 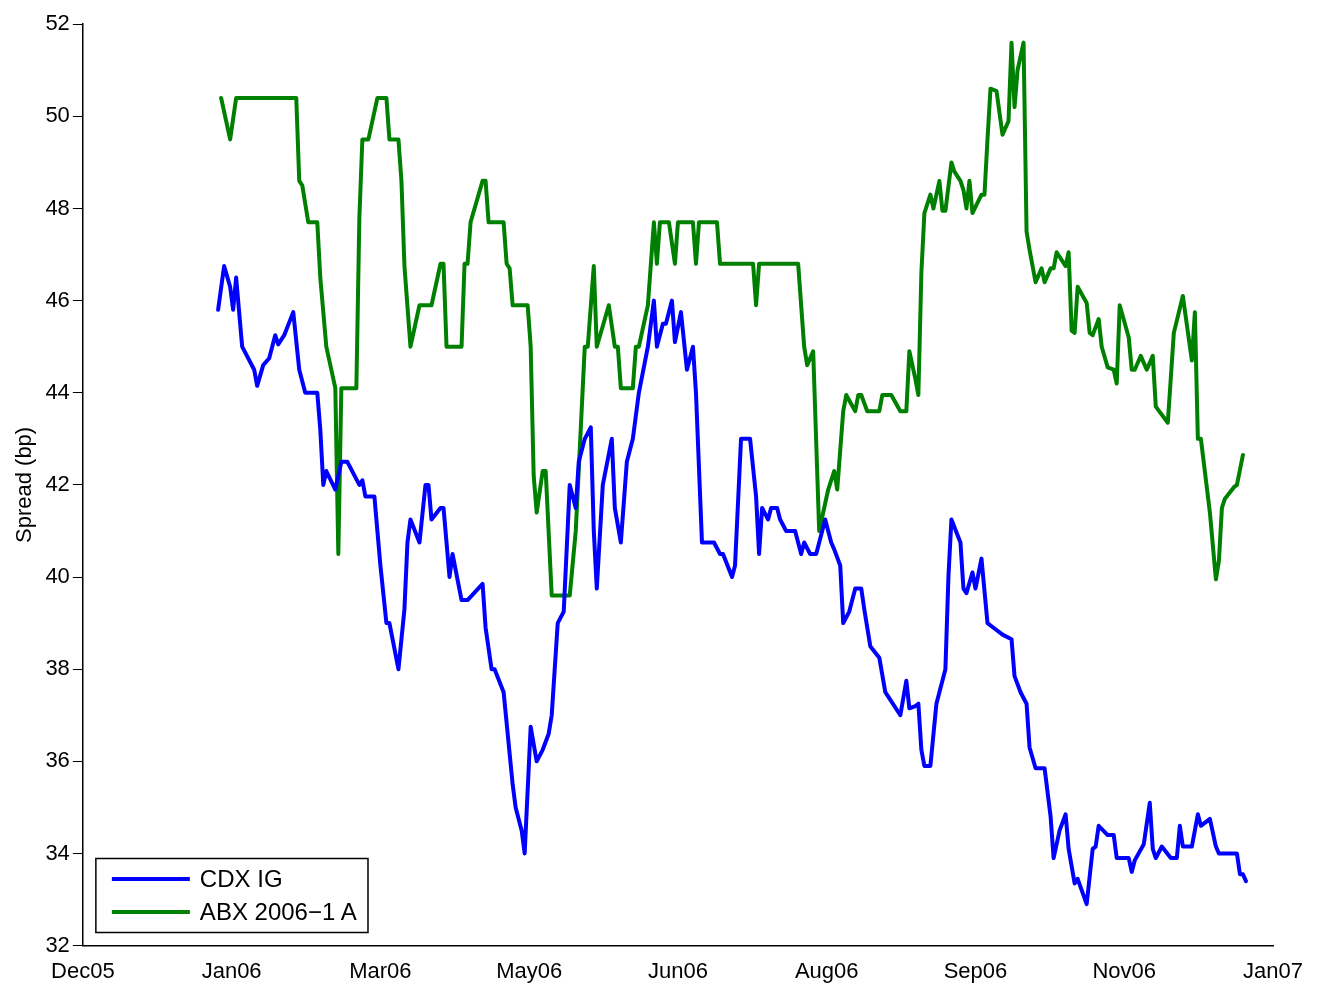 I want to click on x-tick-label: Nov06, so click(x=1124, y=970).